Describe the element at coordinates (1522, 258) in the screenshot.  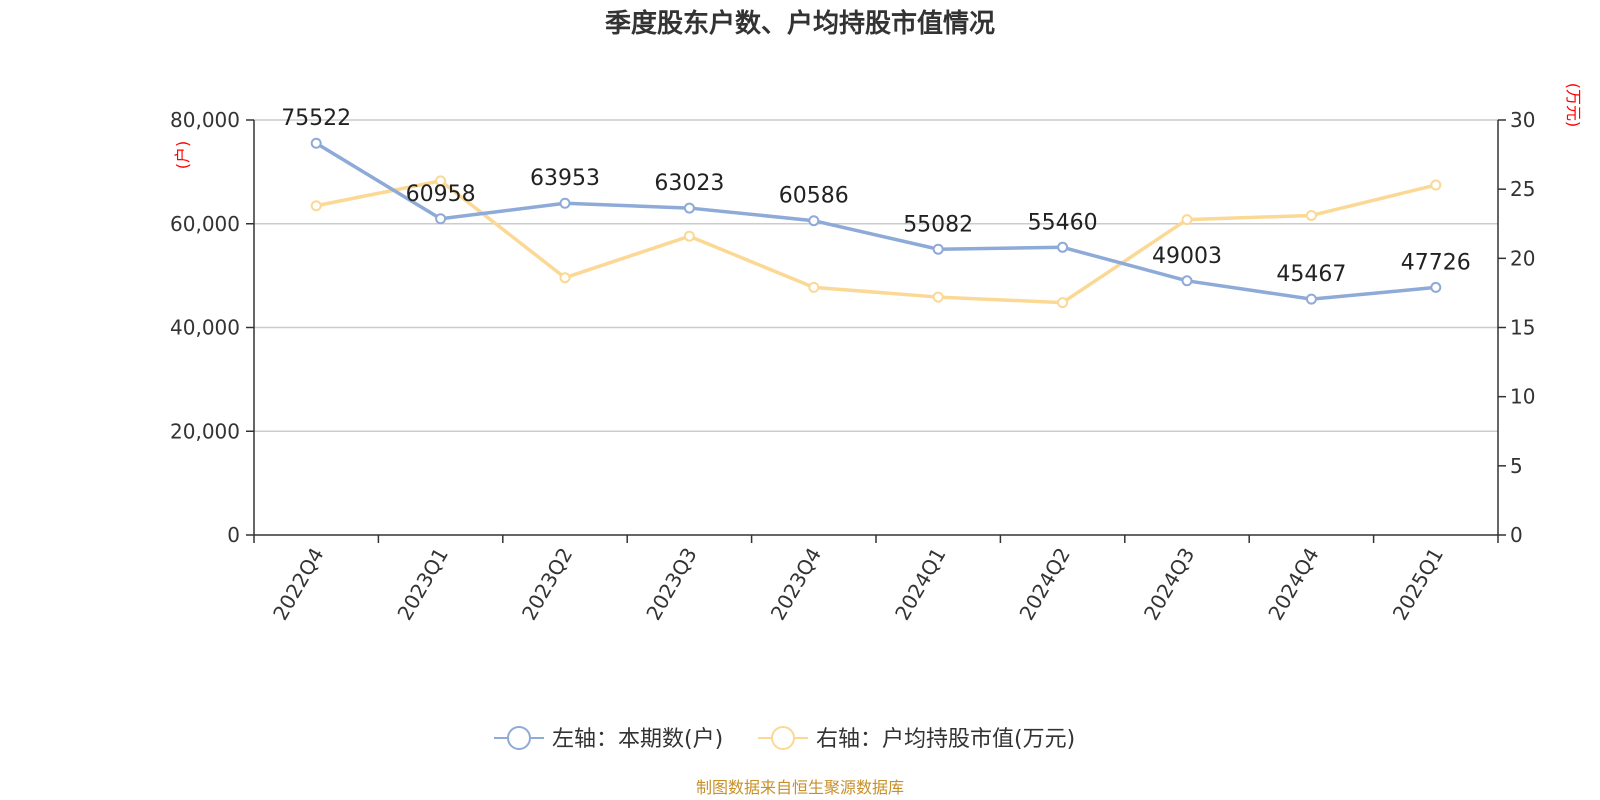
I see `right-tick-label: 20` at that location.